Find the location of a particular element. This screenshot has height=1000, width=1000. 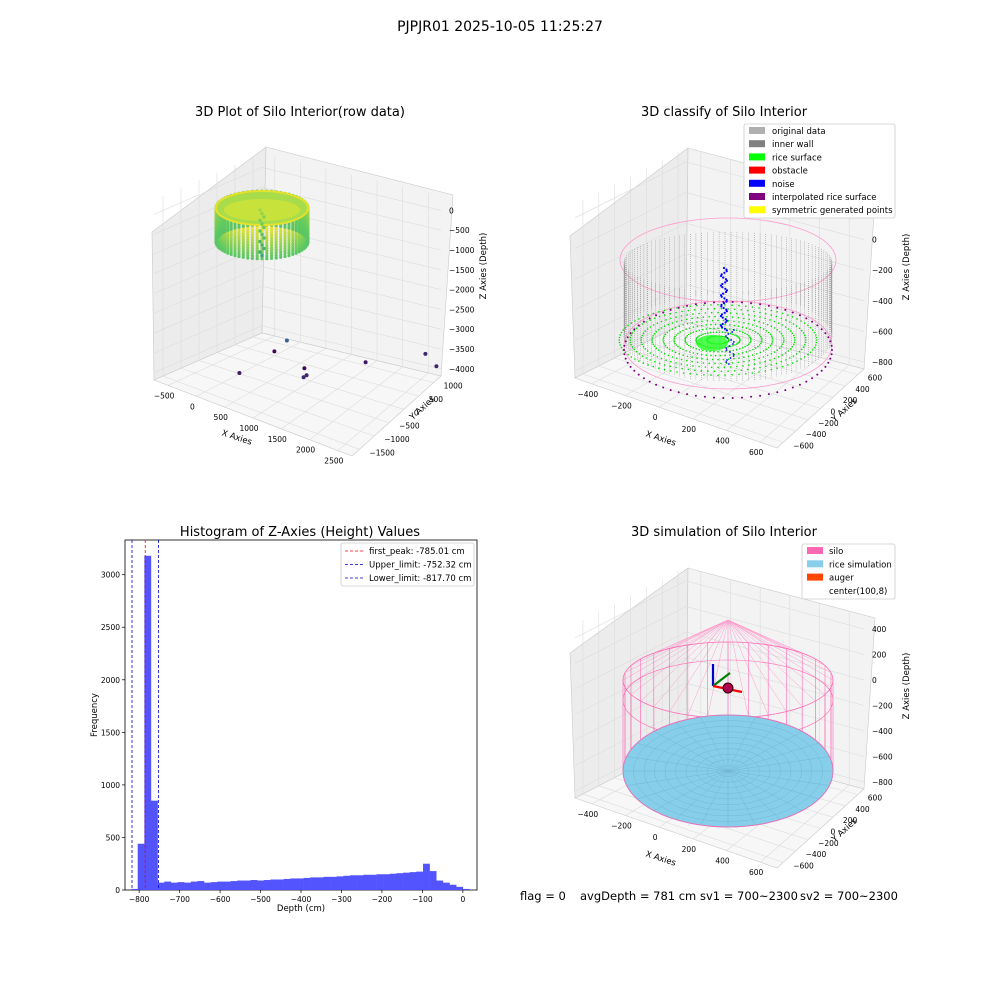

footer-flag: flag = 0 is located at coordinates (543, 896).